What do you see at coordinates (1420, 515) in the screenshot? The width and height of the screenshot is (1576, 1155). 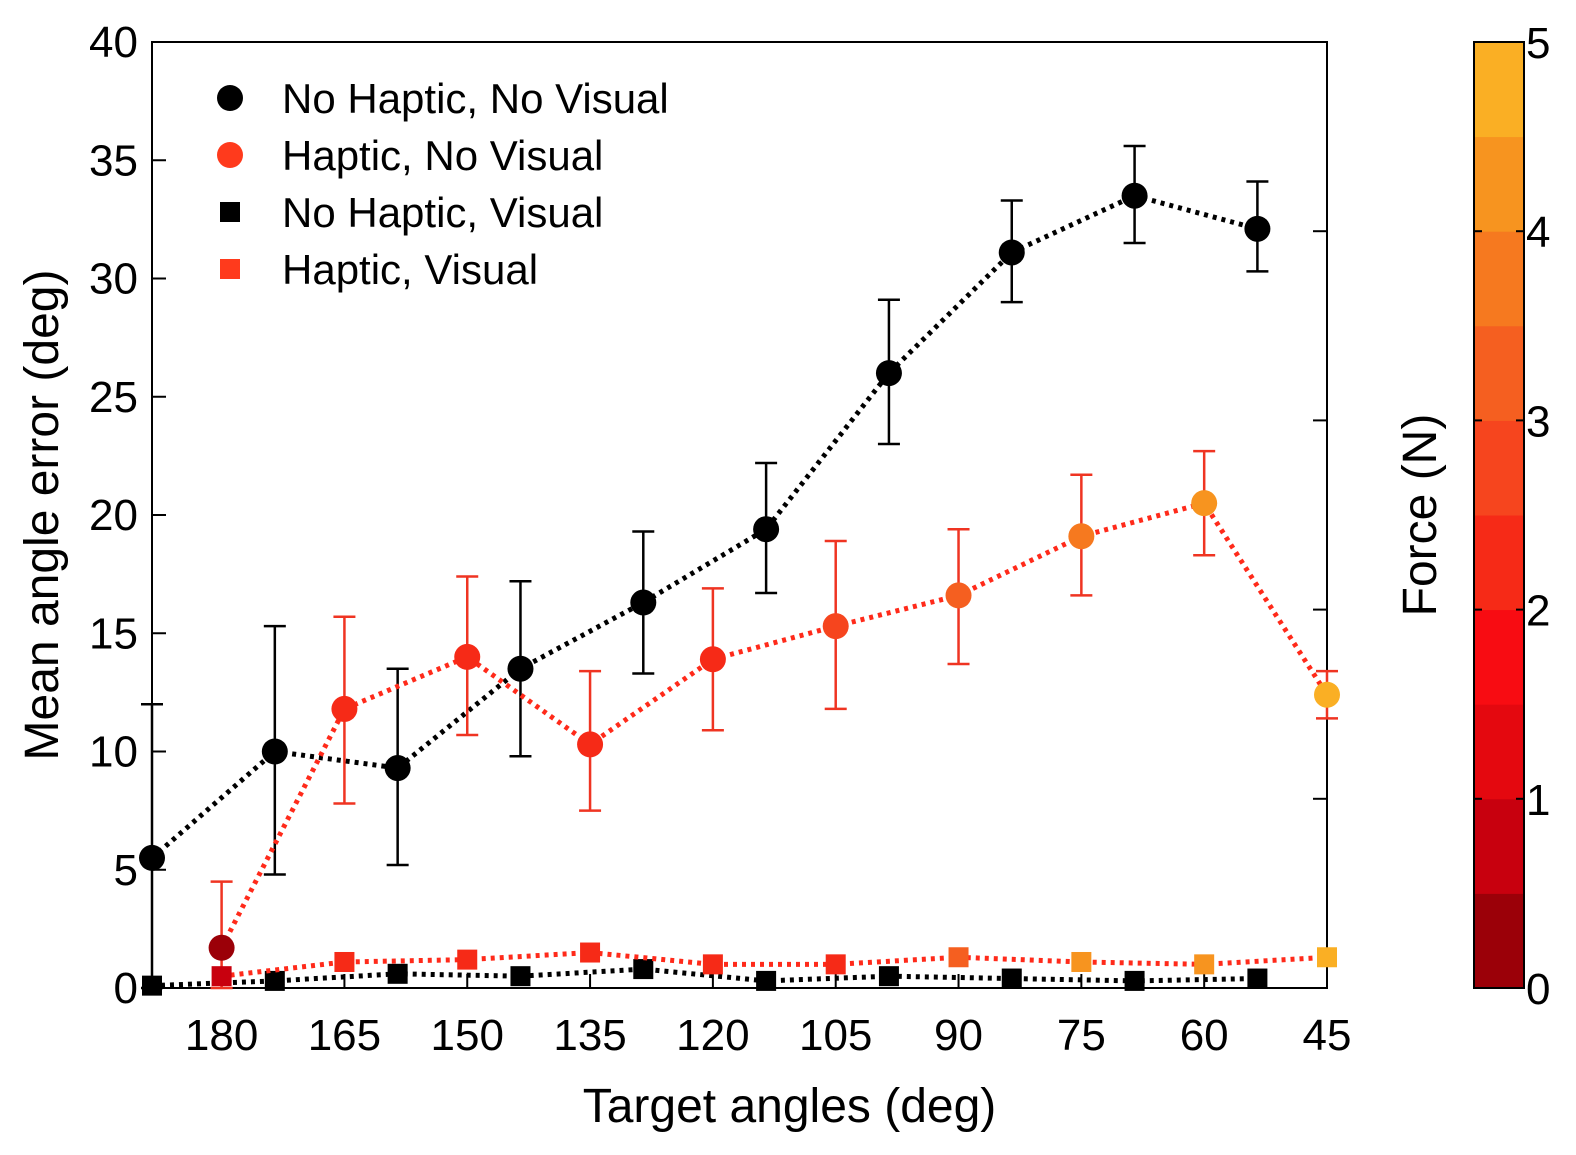 I see `colorbar-title: Force (N)` at bounding box center [1420, 515].